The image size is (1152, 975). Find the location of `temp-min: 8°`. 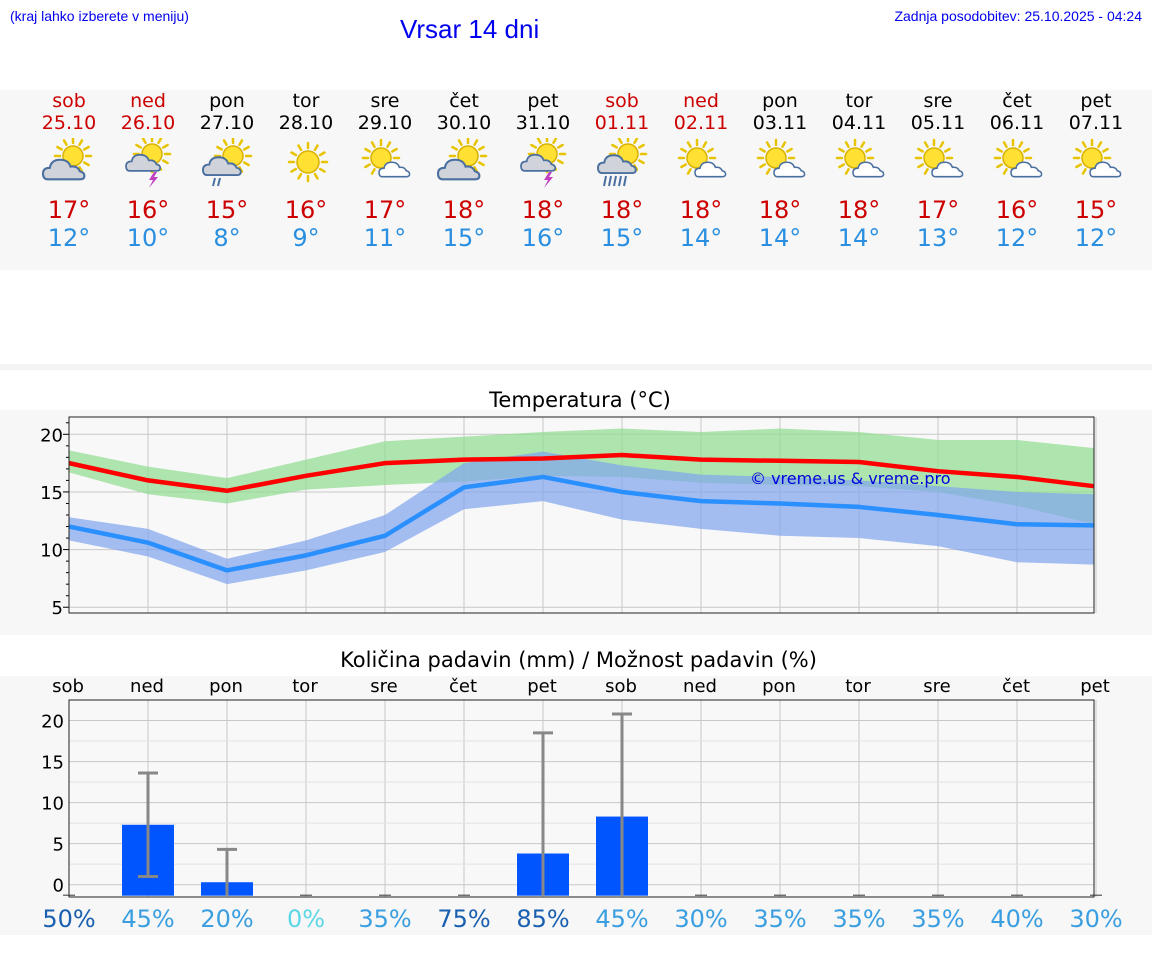

temp-min: 8° is located at coordinates (227, 238).